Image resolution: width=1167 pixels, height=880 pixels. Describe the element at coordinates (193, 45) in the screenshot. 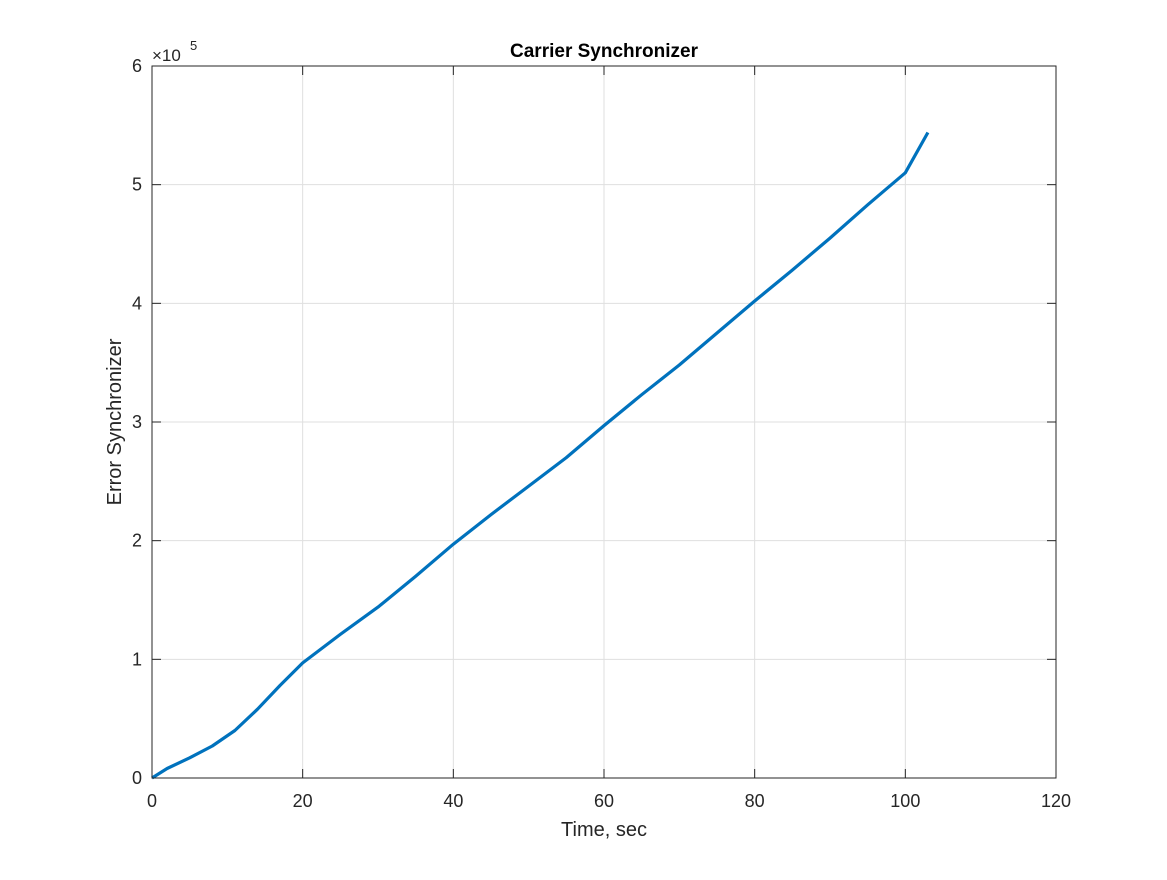

I see `y-exponent-power: 5` at that location.